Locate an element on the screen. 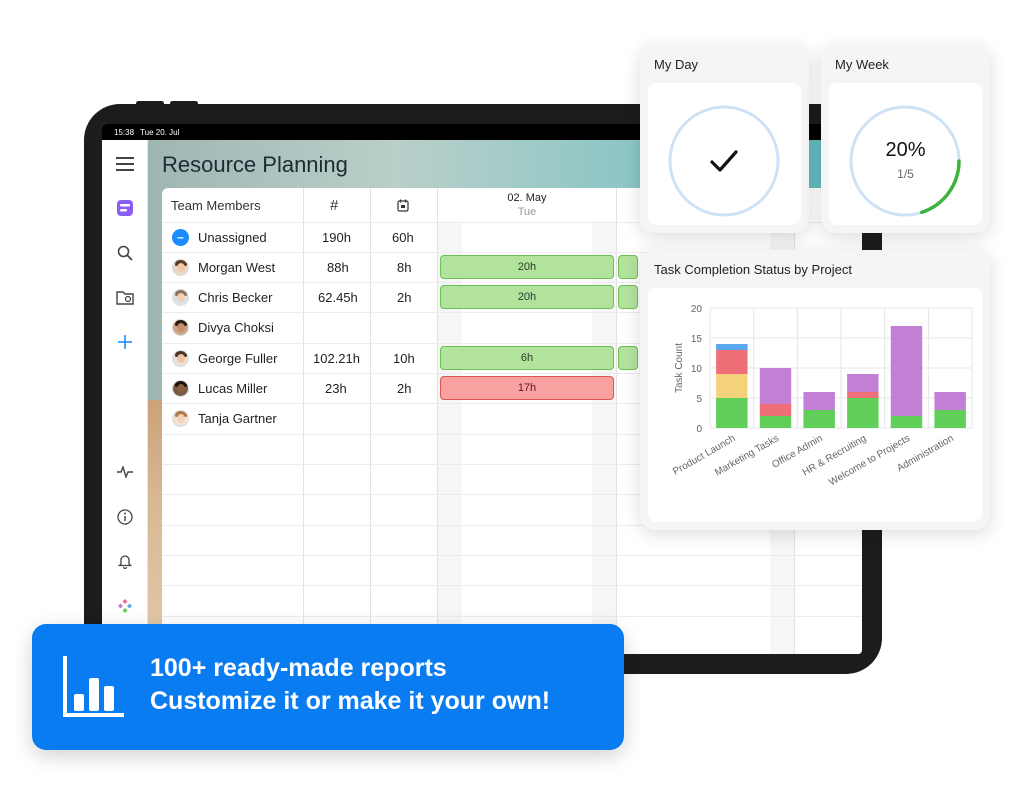 The width and height of the screenshot is (1024, 809). table-row: Morgan West is located at coordinates (223, 267).